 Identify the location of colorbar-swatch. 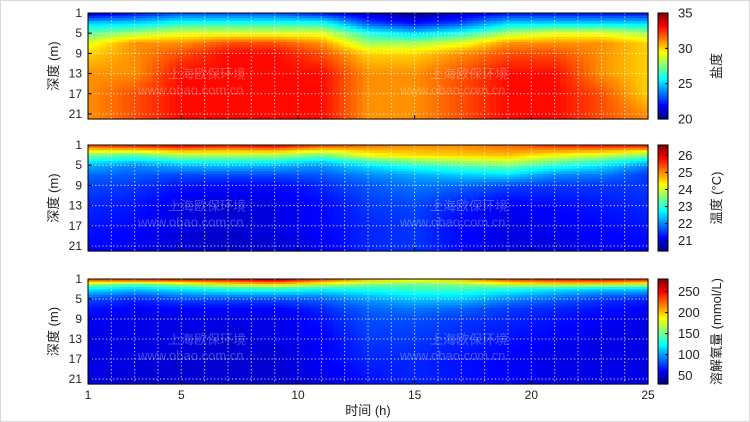
(663, 70).